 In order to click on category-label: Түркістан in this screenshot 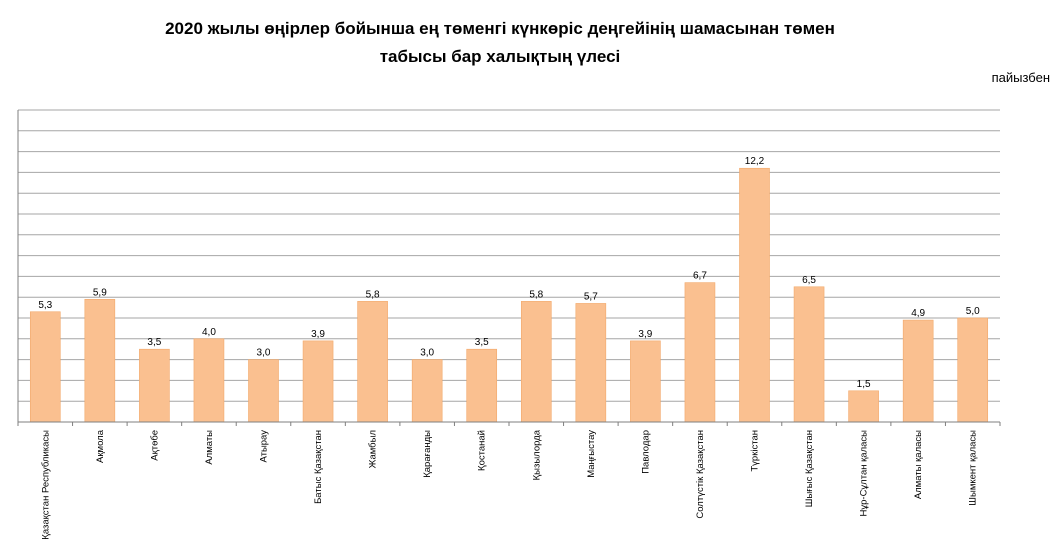, I will do `click(755, 451)`.